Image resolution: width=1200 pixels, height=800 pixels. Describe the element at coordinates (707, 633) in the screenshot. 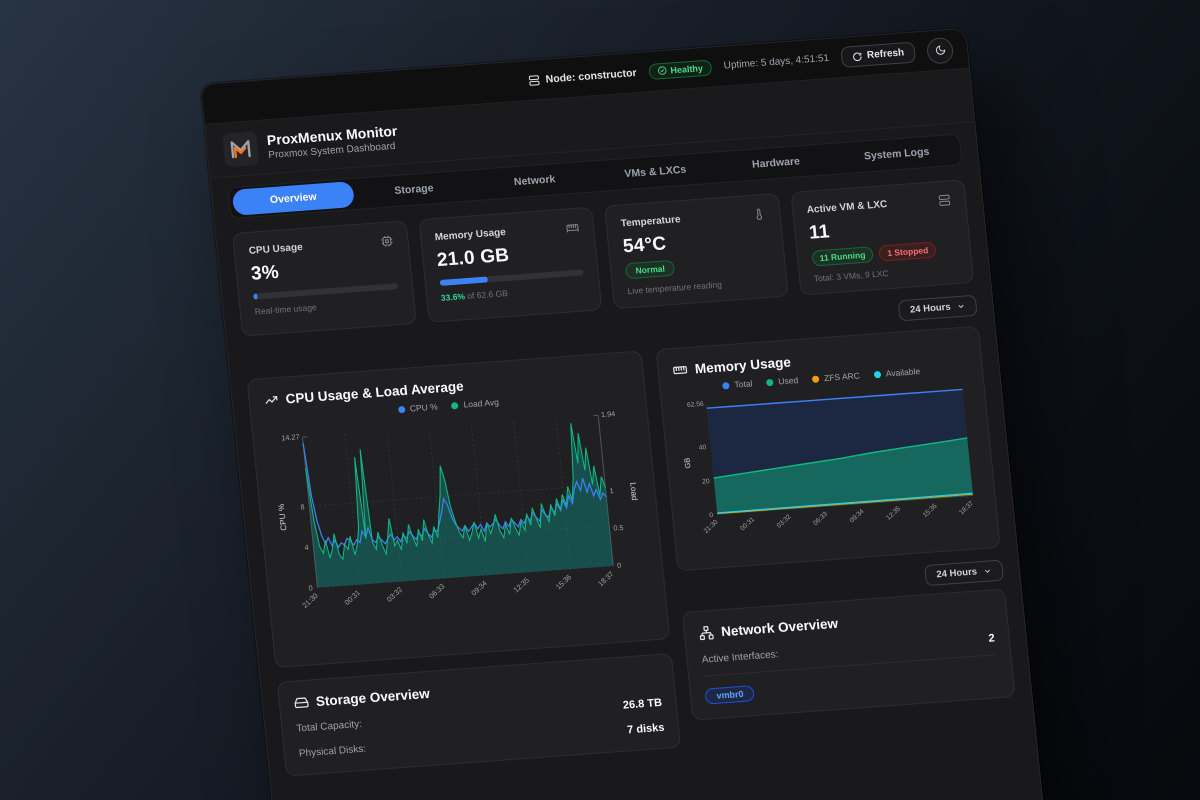

I see `network-icon` at that location.